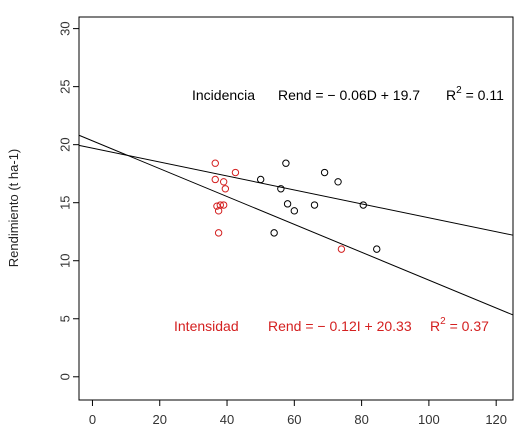  I want to click on annotation-incidencia-r2: R2 = 0.11, so click(475, 94).